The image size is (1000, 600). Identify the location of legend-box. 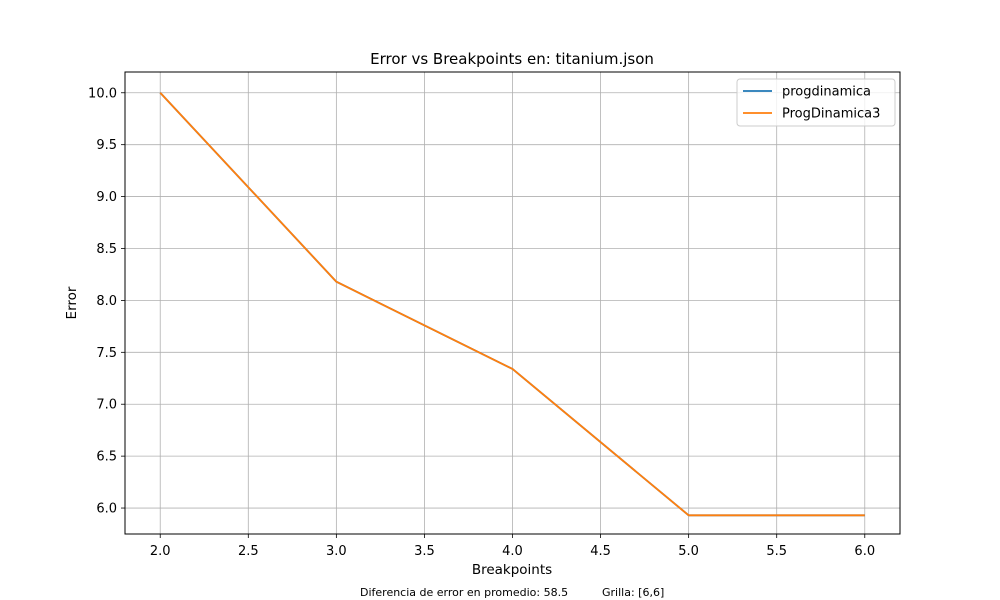
(816, 102).